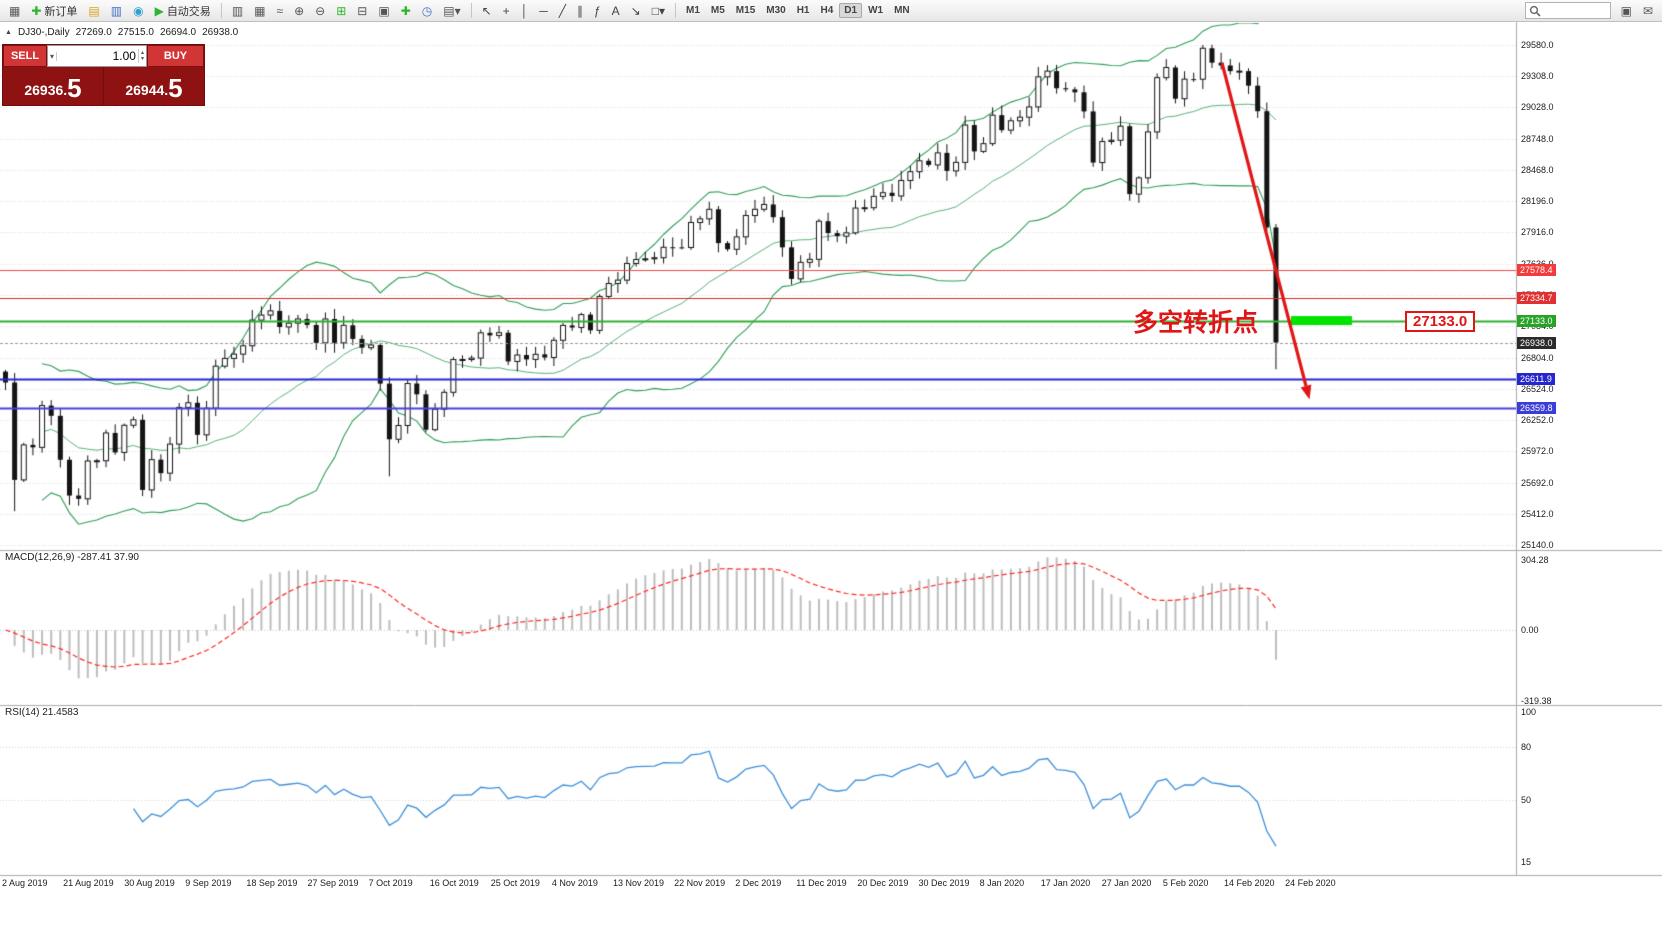  I want to click on layout-button: ▣, so click(1626, 11).